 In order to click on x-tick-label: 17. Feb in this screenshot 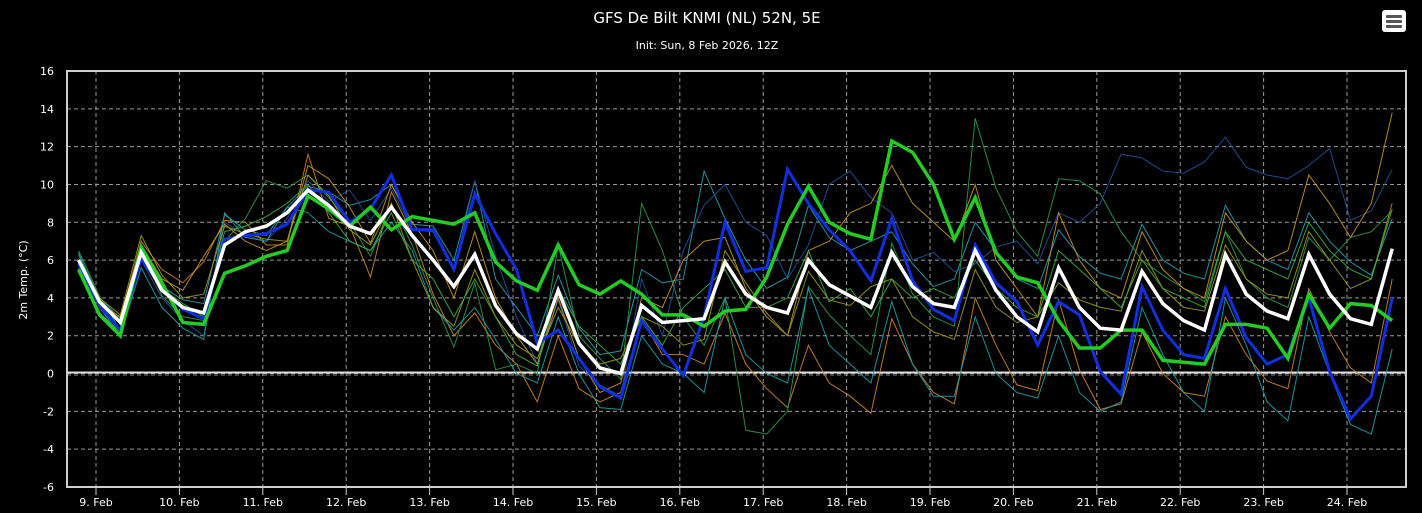, I will do `click(763, 502)`.